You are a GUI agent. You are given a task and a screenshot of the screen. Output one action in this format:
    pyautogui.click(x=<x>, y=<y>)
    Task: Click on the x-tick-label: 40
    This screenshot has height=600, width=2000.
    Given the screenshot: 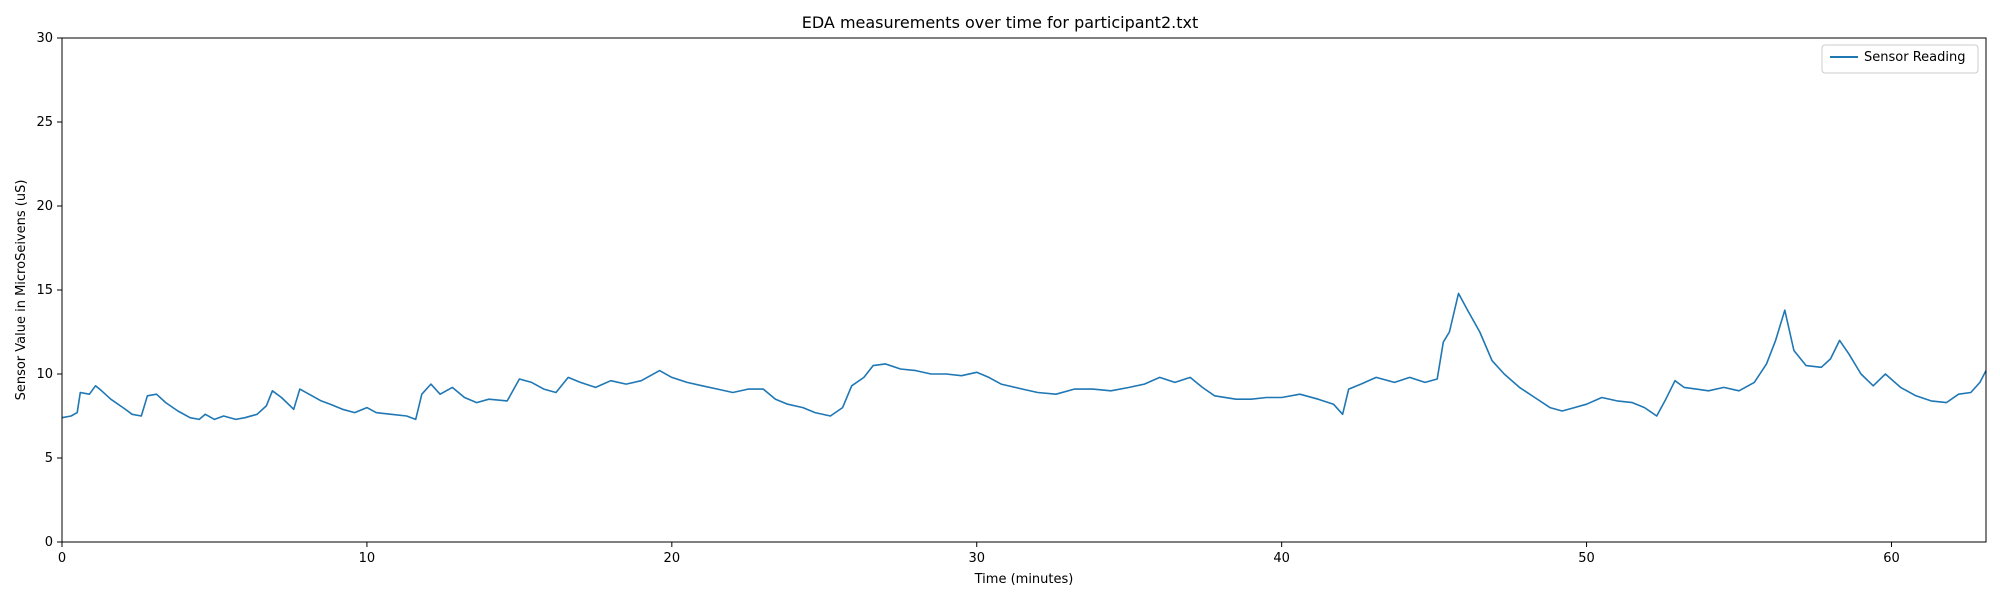 What is the action you would take?
    pyautogui.click(x=1281, y=558)
    